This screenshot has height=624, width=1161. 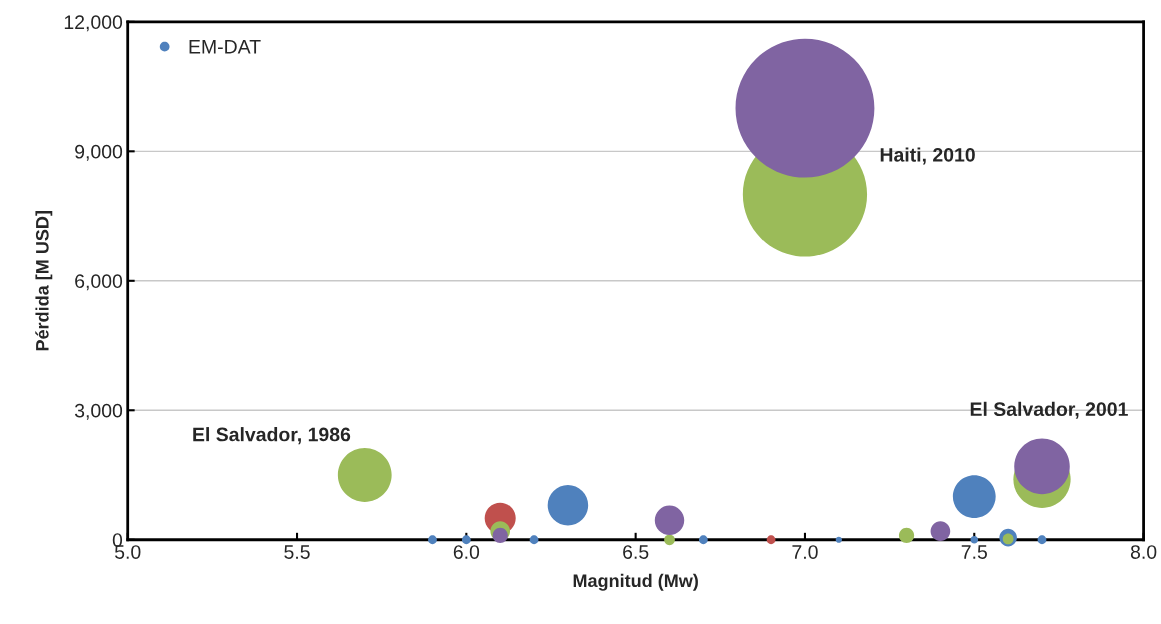 I want to click on x-tick-label: 5.0, so click(x=127, y=552).